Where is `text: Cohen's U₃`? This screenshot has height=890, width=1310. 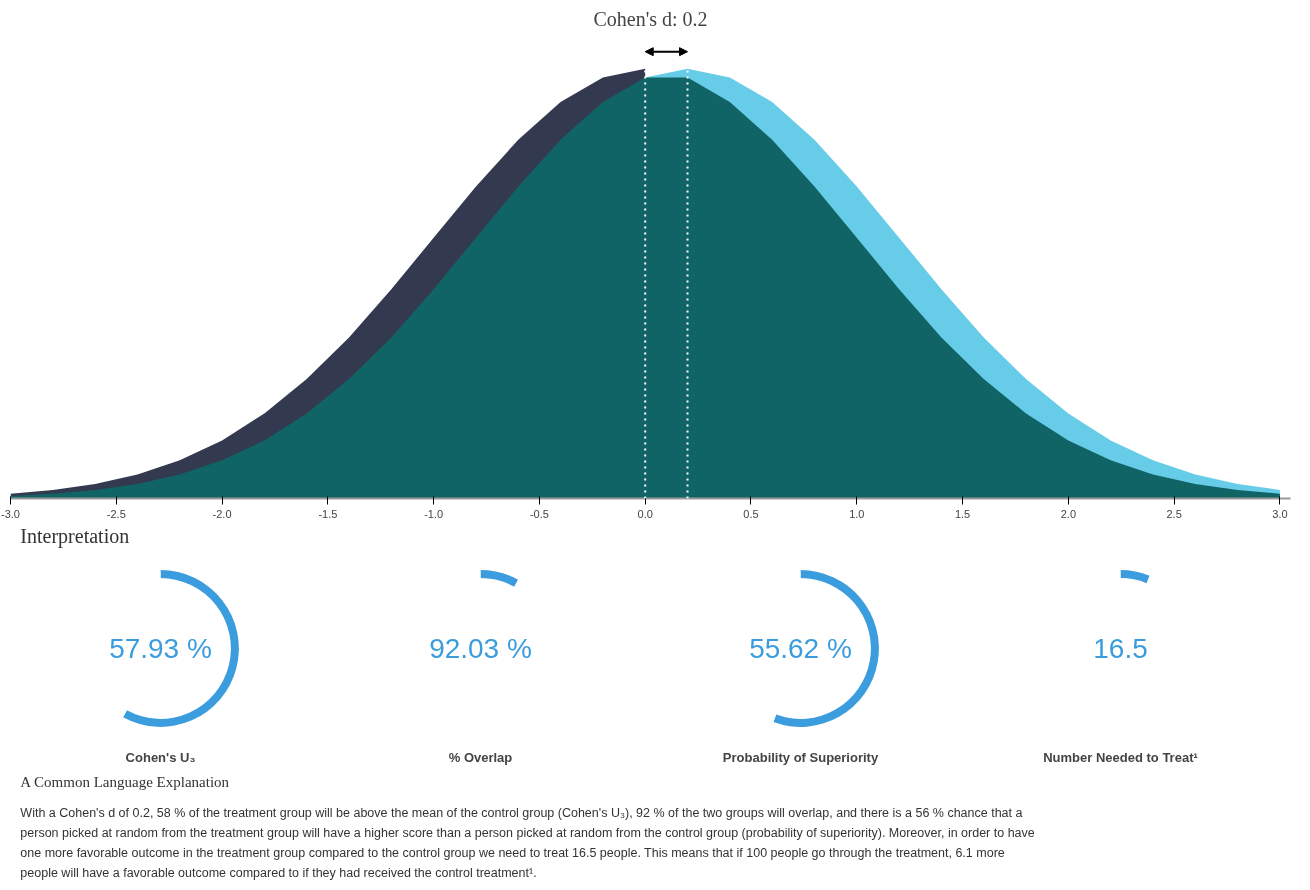 text: Cohen's U₃ is located at coordinates (160, 757).